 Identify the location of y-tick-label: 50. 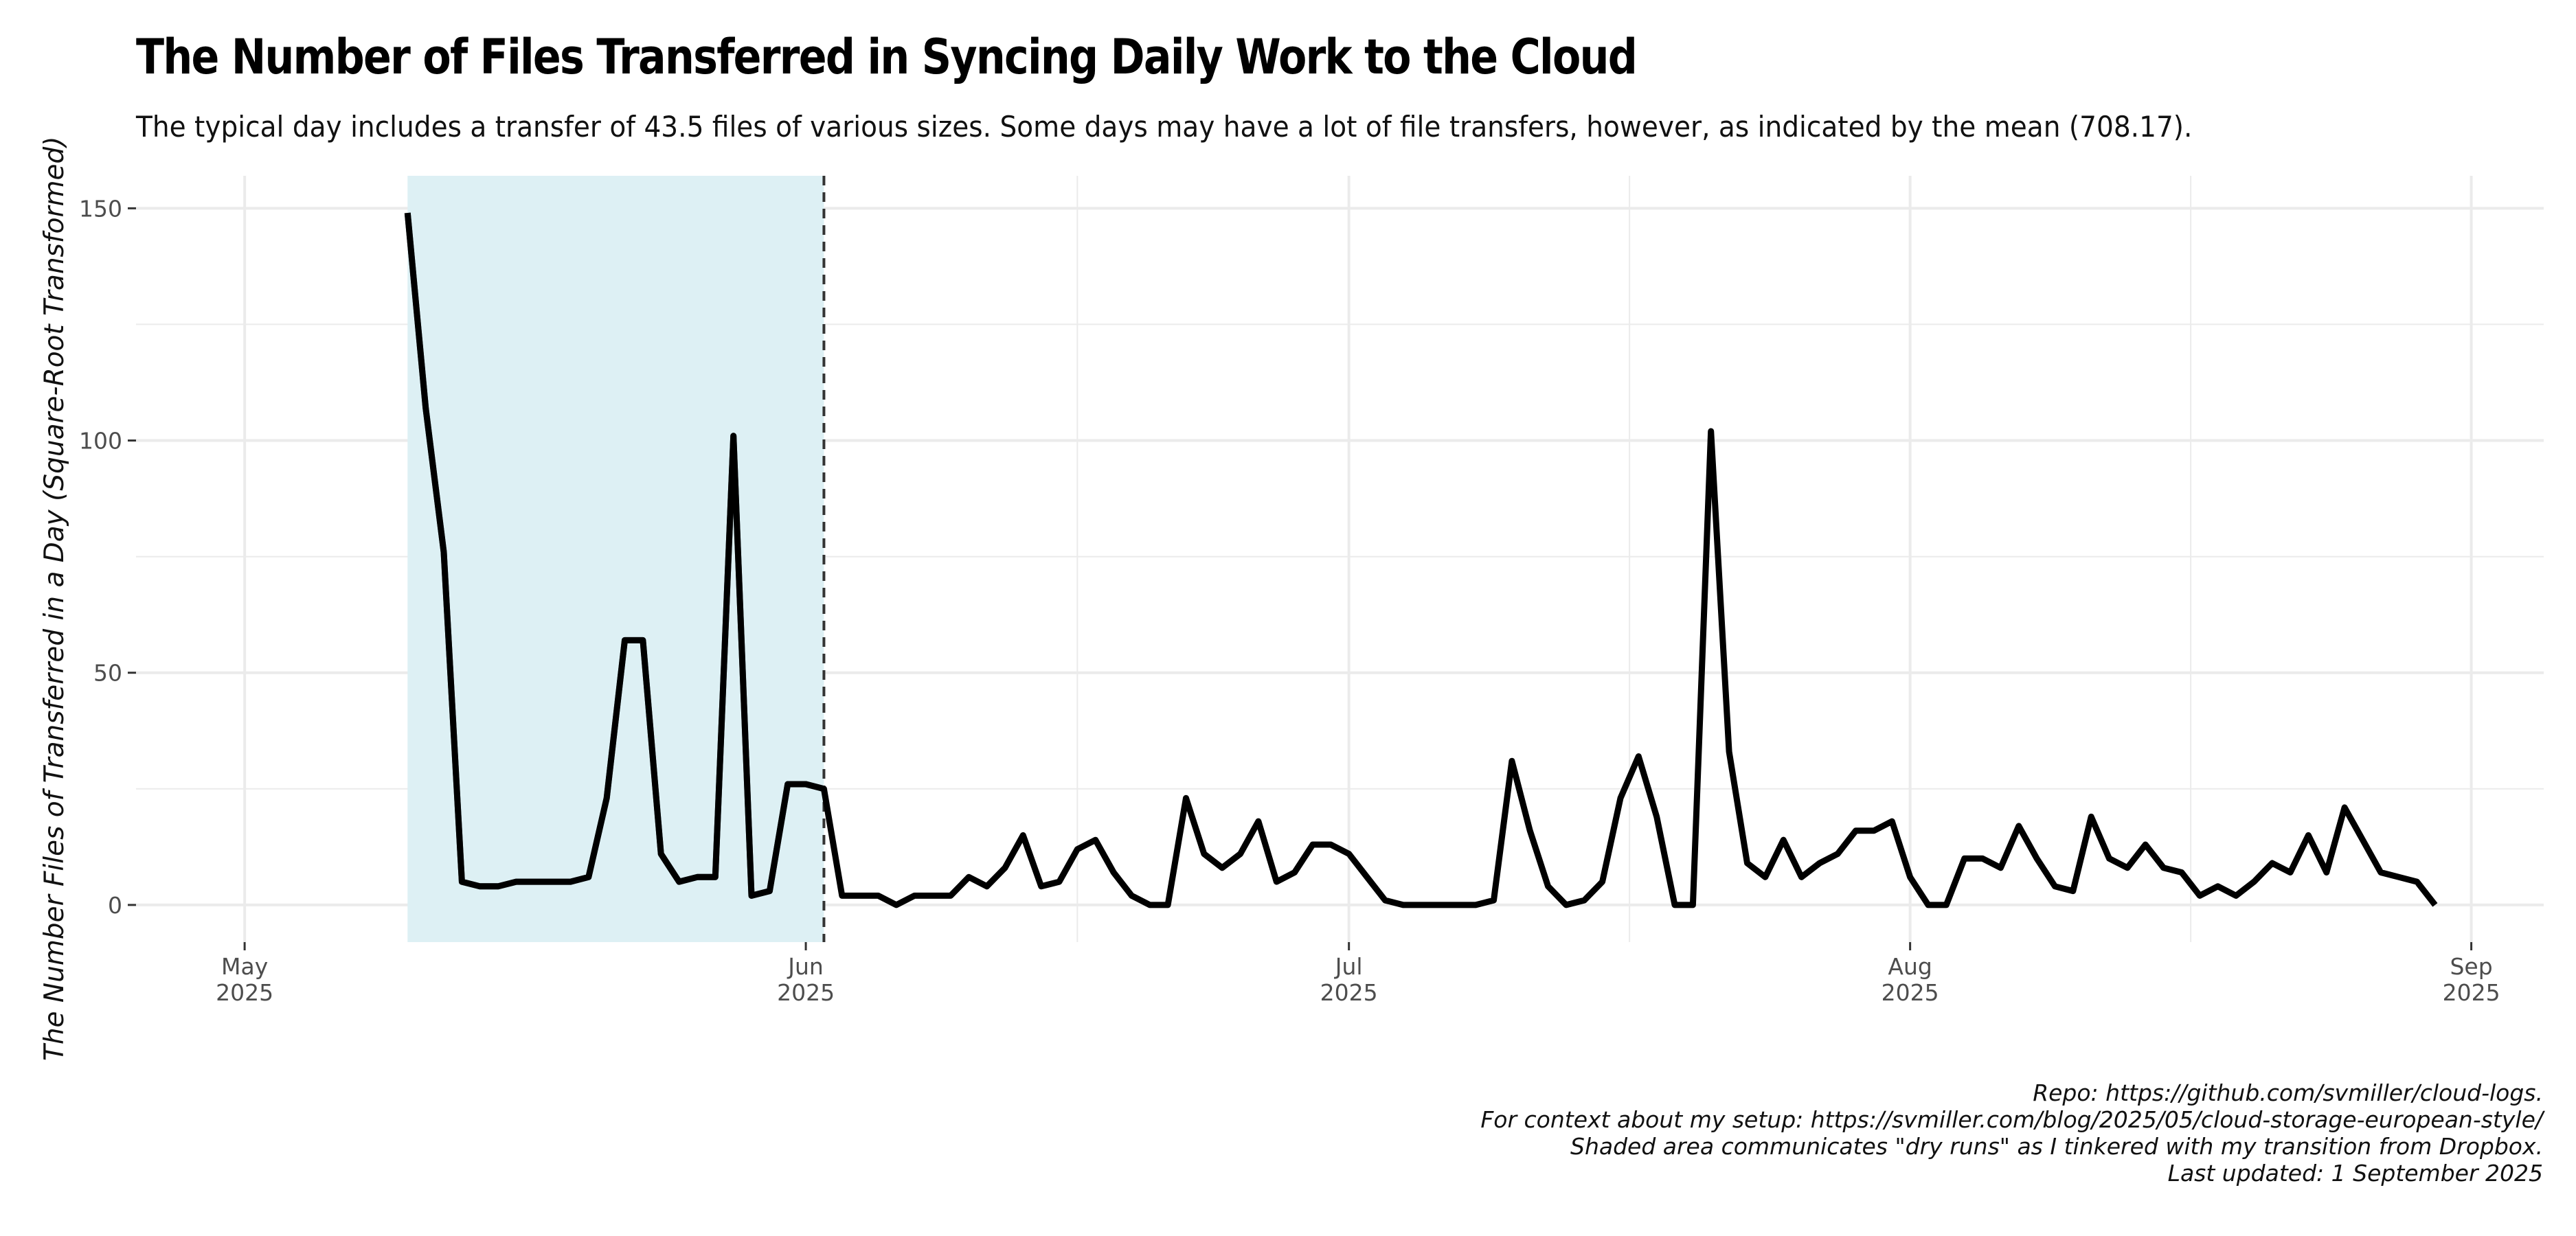
(107, 673).